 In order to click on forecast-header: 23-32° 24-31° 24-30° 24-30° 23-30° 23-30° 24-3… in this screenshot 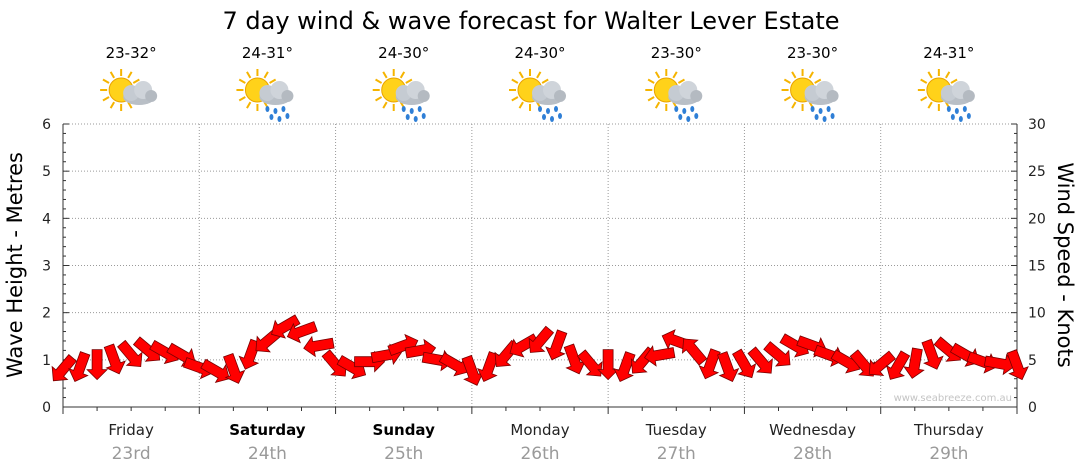, I will do `click(537, 83)`.